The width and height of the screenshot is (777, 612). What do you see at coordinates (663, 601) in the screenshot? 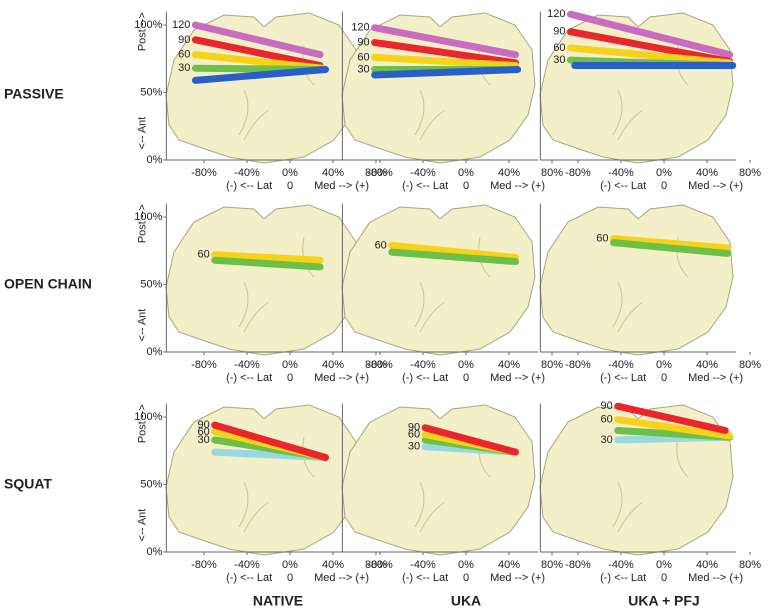
I see `column-label: UKA + PFJ` at bounding box center [663, 601].